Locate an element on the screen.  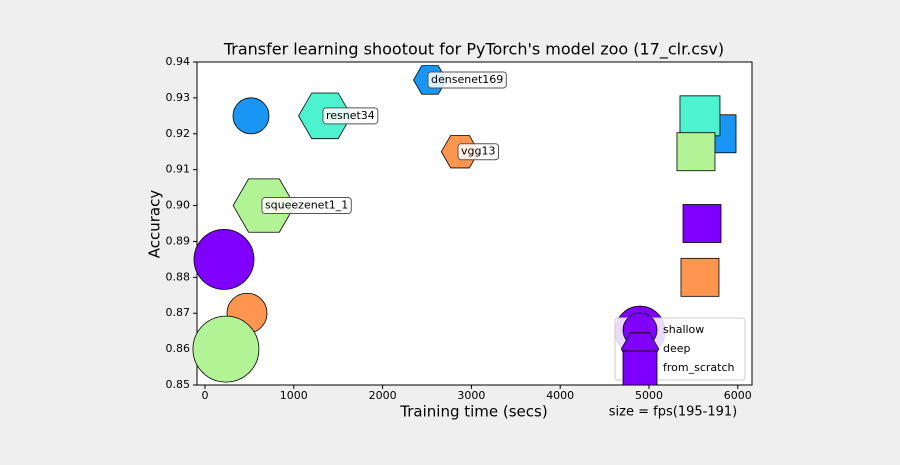
point-annotation: densenet169 is located at coordinates (467, 79).